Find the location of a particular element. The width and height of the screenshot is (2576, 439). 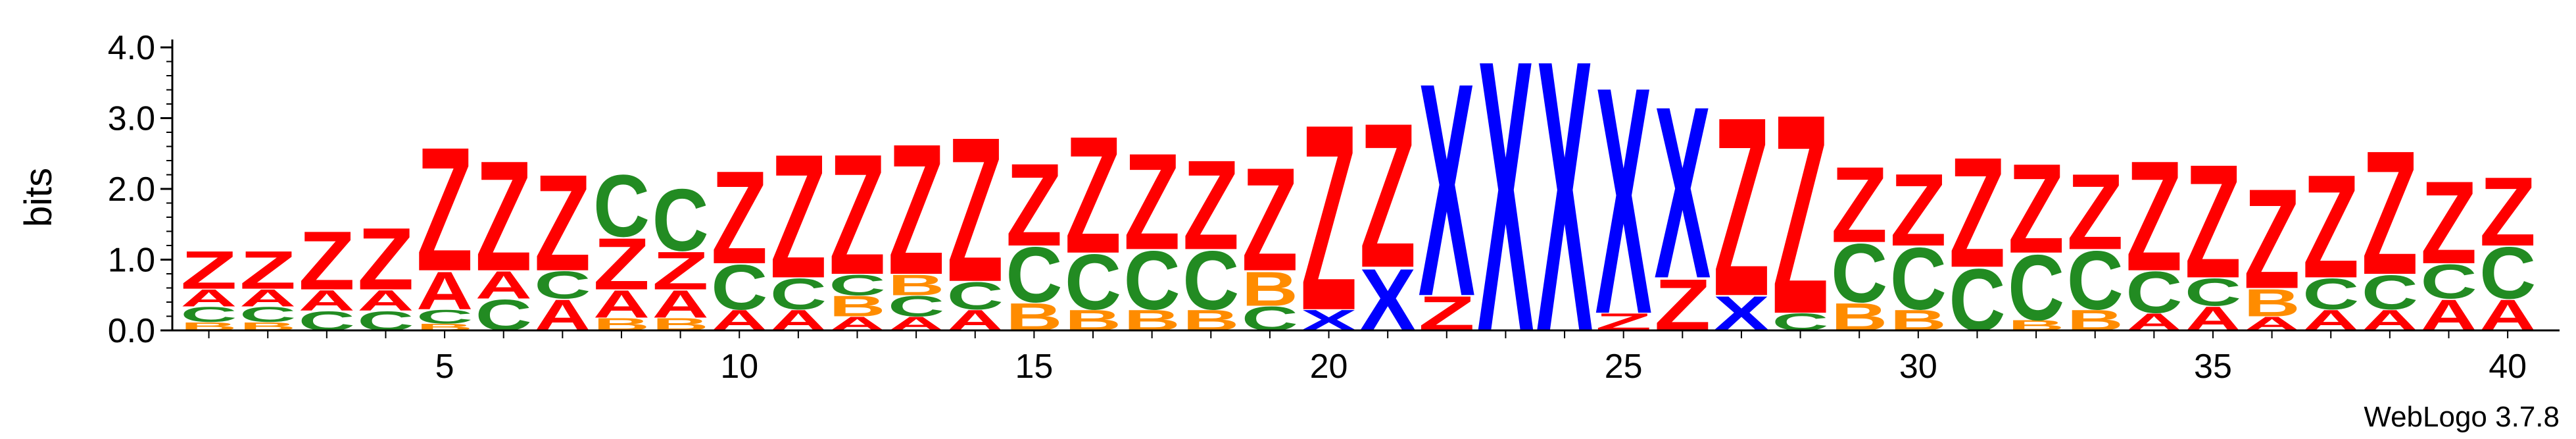

x-tick-label: 30 is located at coordinates (1918, 367).